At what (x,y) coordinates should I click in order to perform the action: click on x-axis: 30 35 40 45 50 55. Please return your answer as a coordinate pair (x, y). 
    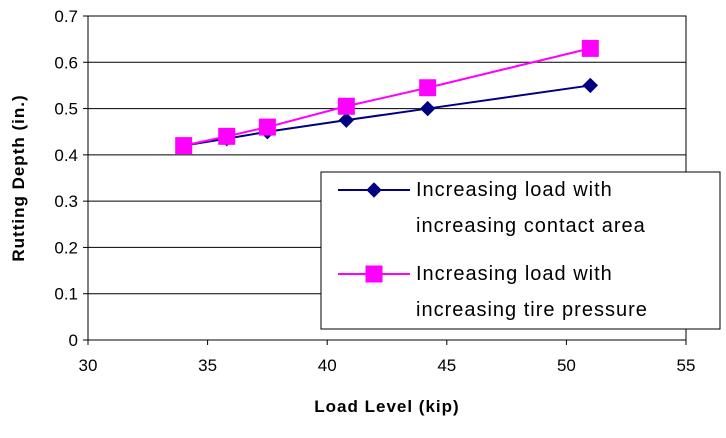
    Looking at the image, I should click on (387, 357).